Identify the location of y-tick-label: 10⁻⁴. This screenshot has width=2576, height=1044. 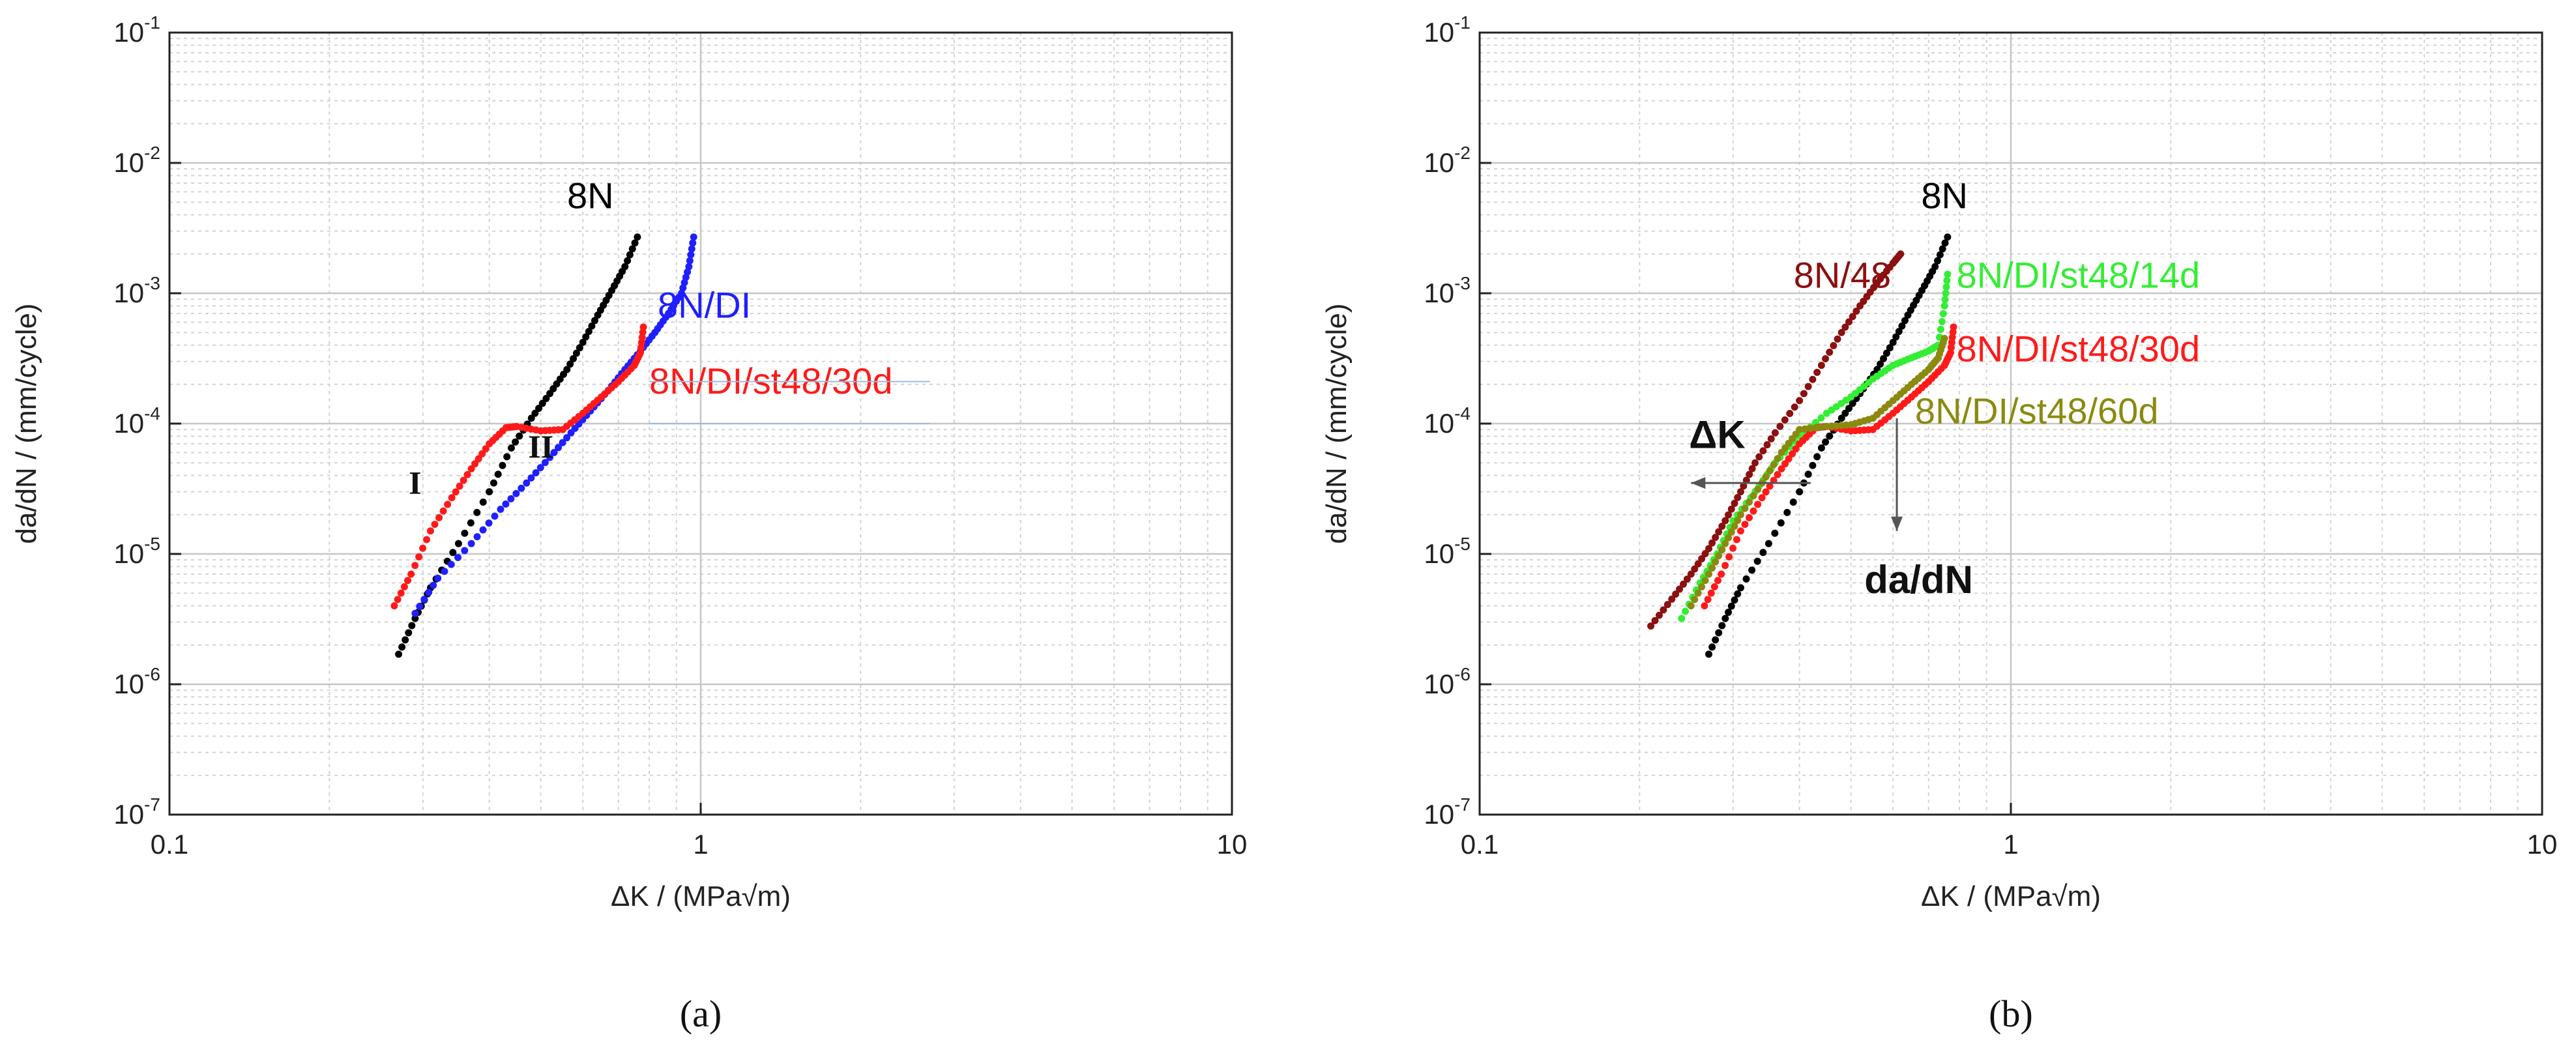
(1448, 421).